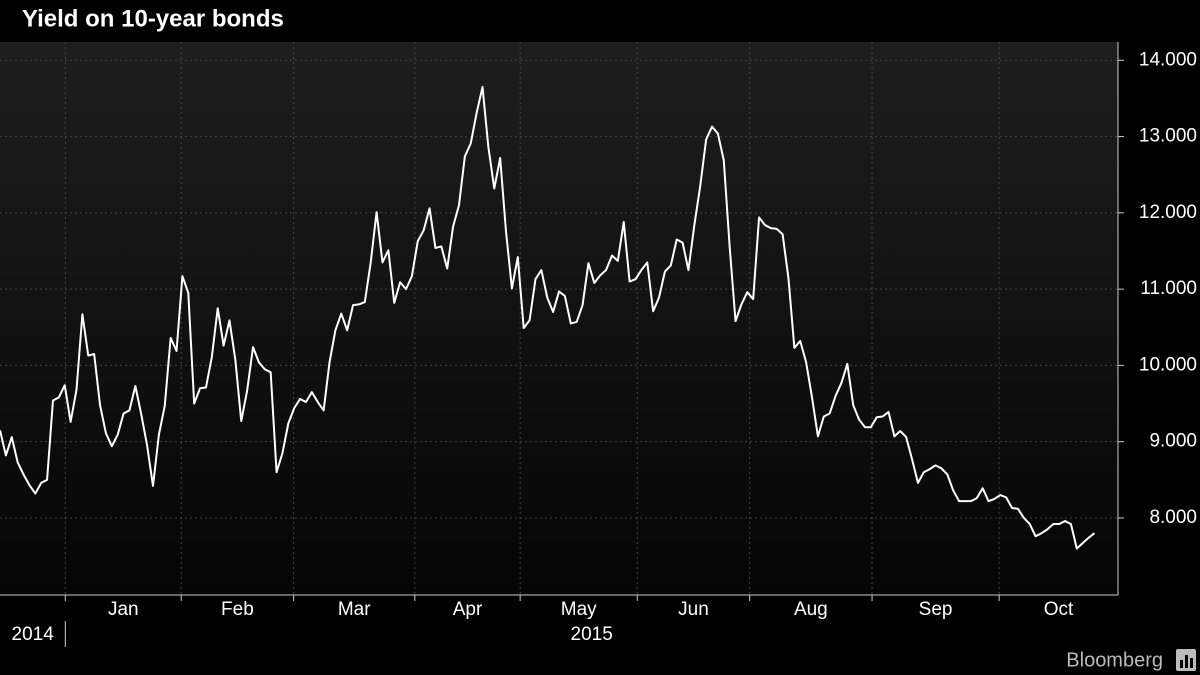 The image size is (1200, 675). What do you see at coordinates (1168, 364) in the screenshot?
I see `y-tick-label: 10.000` at bounding box center [1168, 364].